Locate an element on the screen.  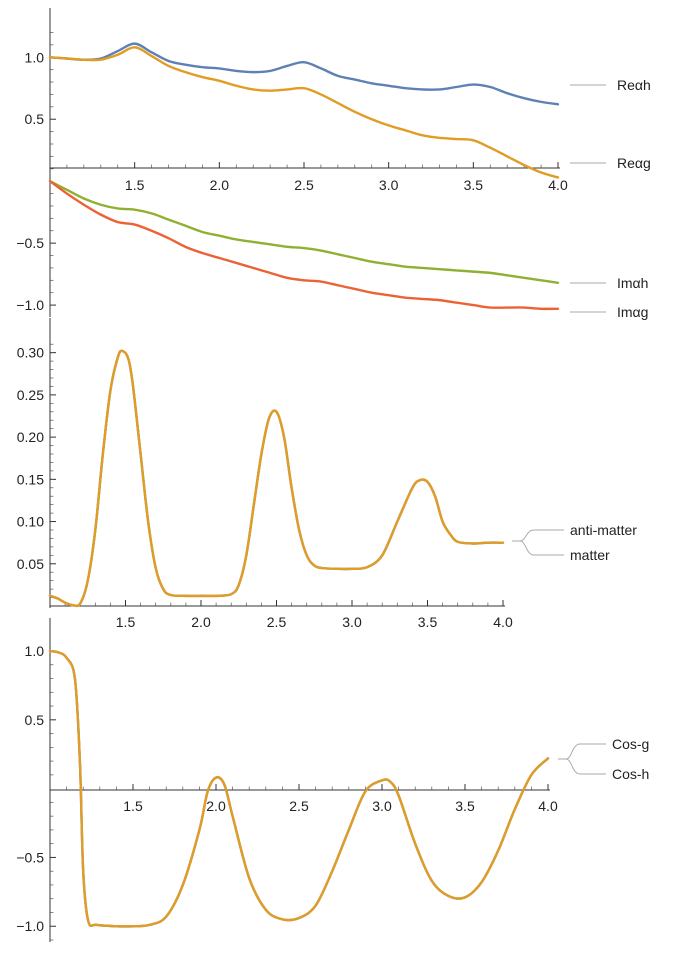
legend-label: Reαh is located at coordinates (634, 85).